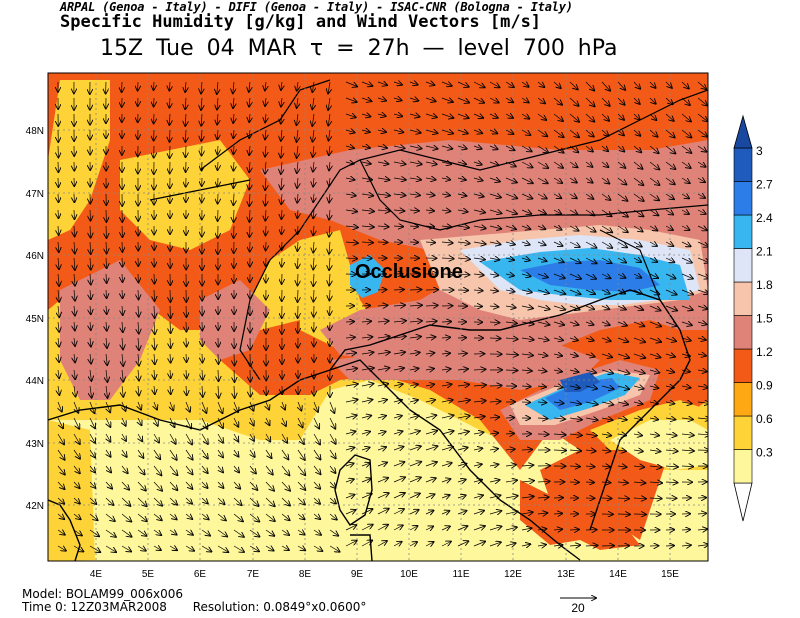 The image size is (800, 618). I want to click on colorbar-tick-label: 0.6, so click(764, 419).